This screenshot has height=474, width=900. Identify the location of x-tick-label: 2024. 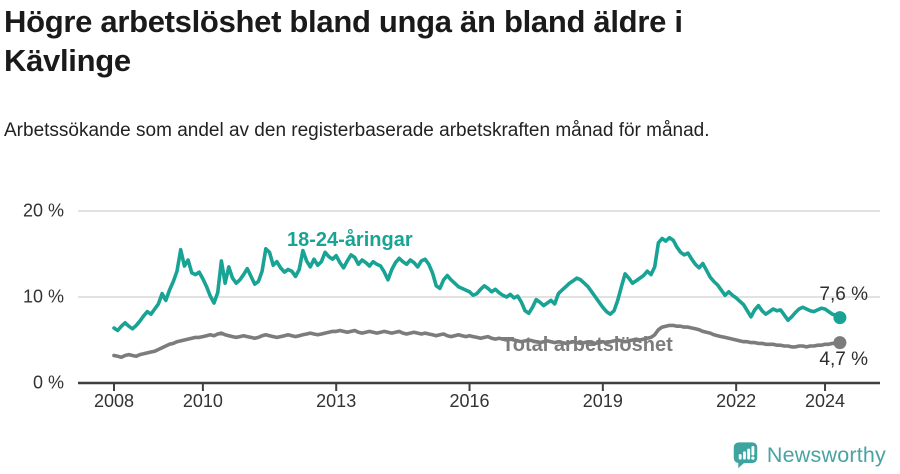
(825, 401).